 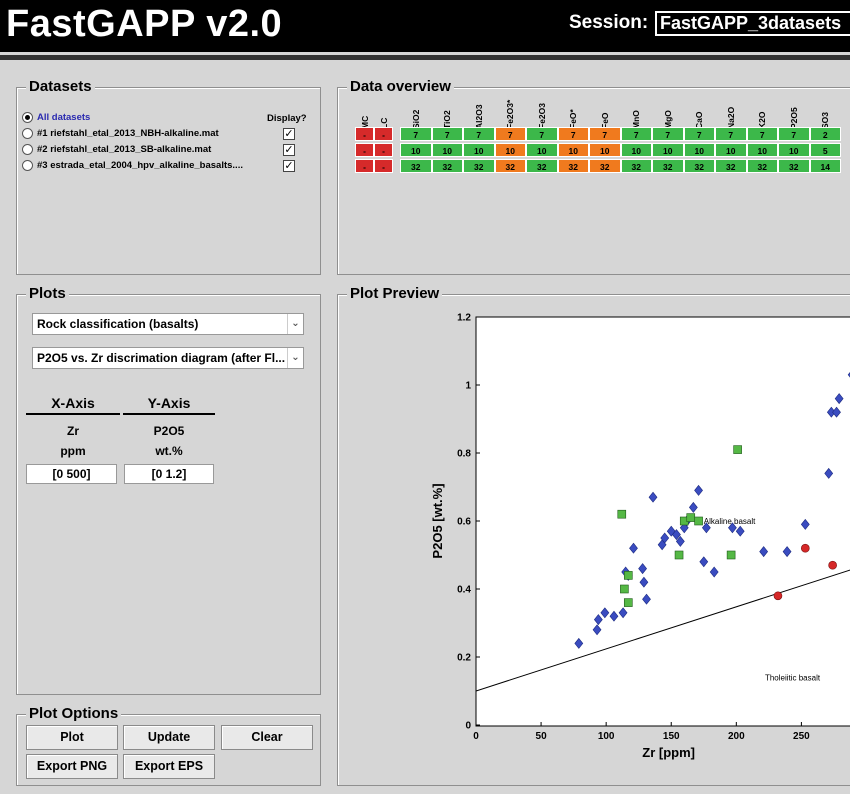 What do you see at coordinates (74, 714) in the screenshot?
I see `plot-options-title: Plot Options` at bounding box center [74, 714].